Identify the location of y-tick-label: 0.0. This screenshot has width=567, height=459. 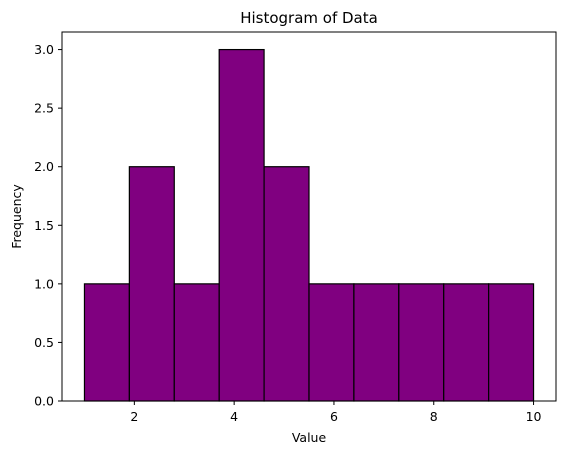
(44, 401).